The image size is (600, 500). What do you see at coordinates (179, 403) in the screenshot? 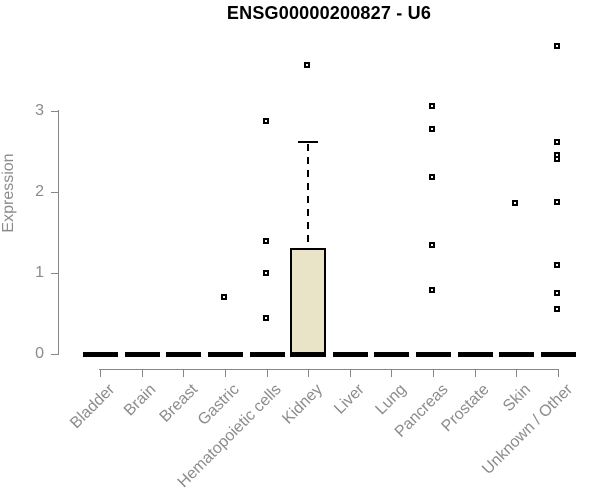
I see `x-tick-label: Breast` at bounding box center [179, 403].